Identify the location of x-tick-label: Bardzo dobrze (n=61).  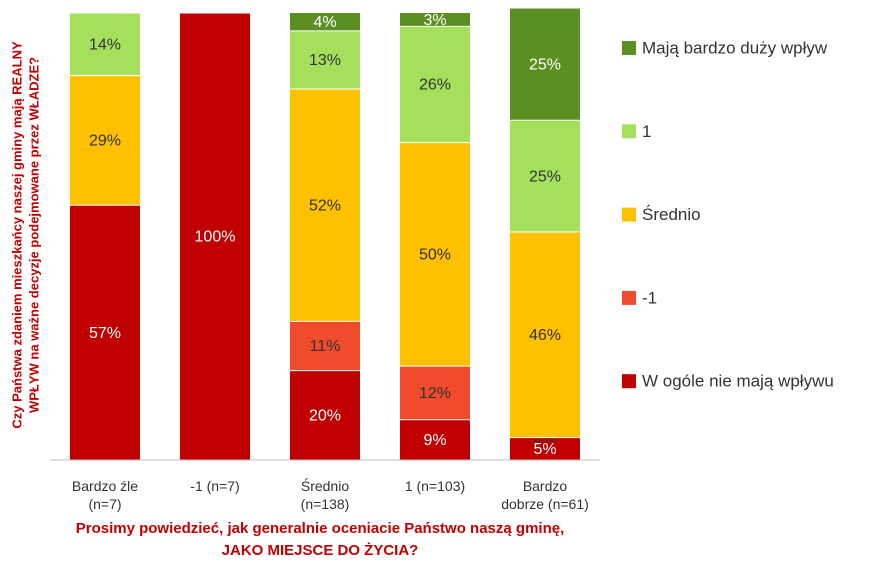
(545, 495).